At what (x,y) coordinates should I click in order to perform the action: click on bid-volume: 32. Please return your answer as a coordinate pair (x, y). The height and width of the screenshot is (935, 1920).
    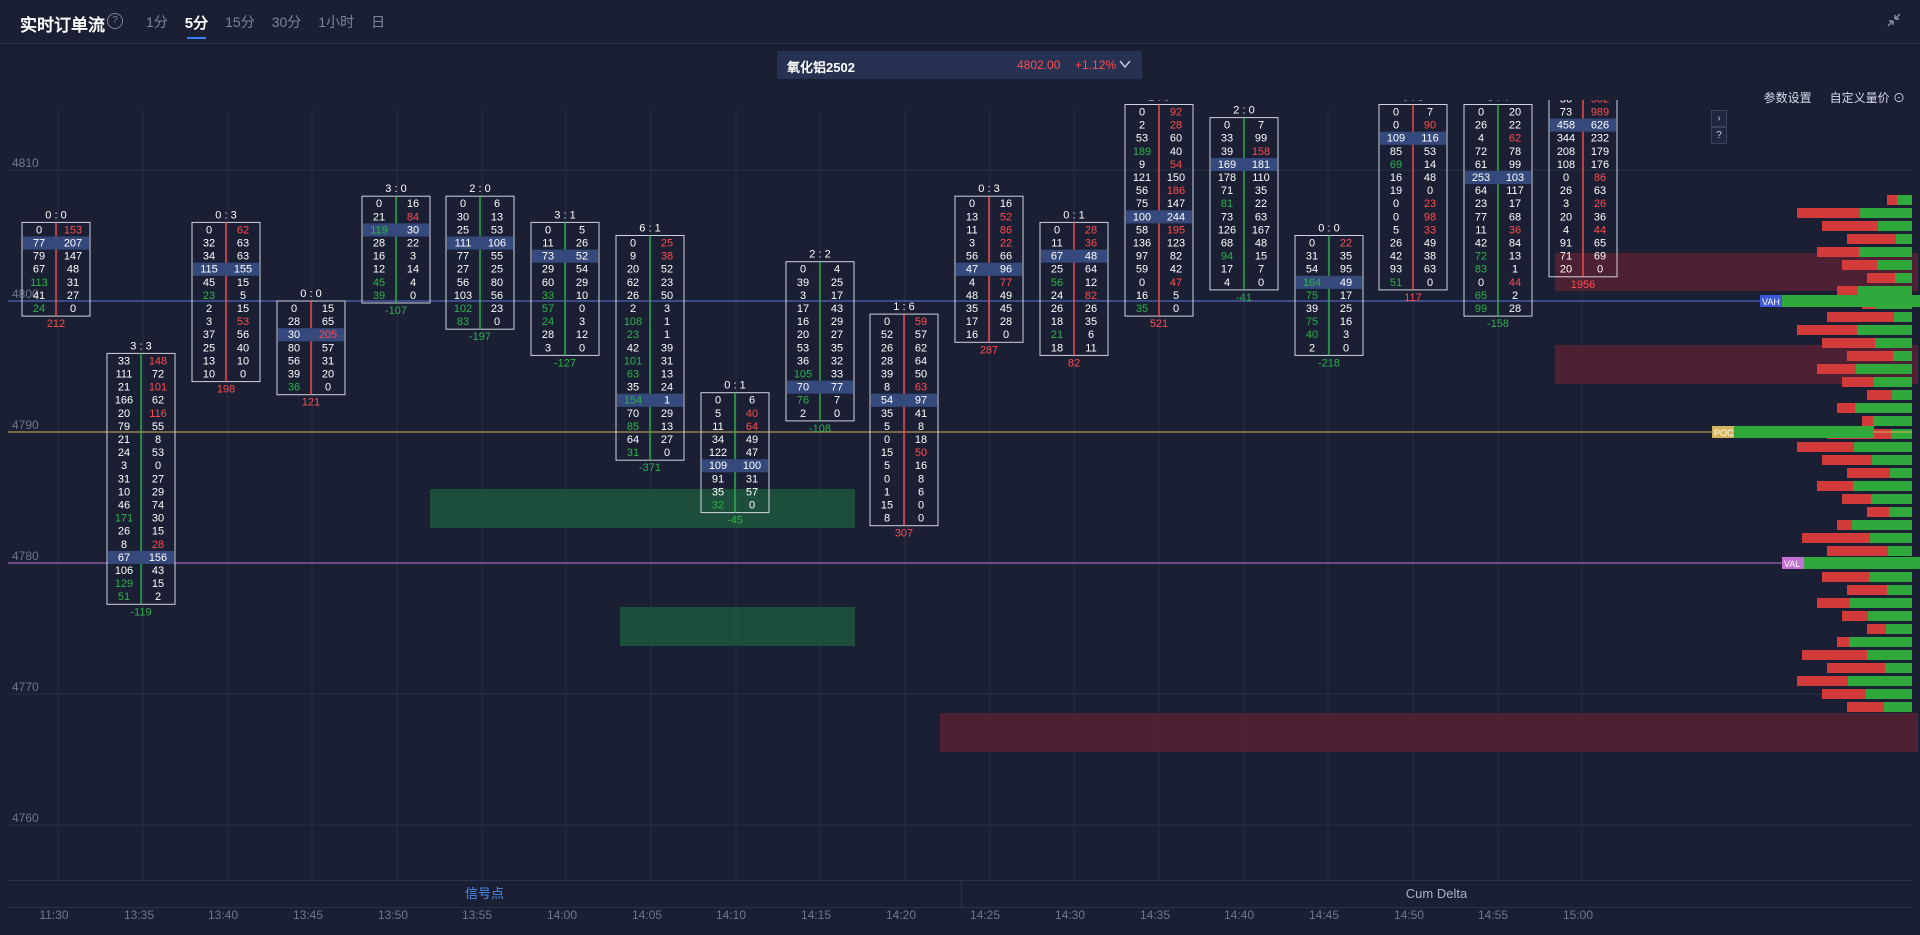
    Looking at the image, I should click on (718, 506).